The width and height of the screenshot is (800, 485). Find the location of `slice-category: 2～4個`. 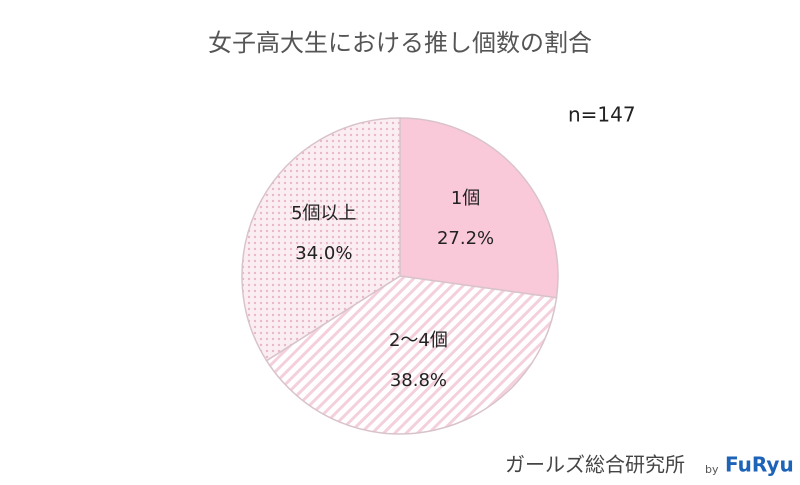

slice-category: 2～4個 is located at coordinates (418, 340).